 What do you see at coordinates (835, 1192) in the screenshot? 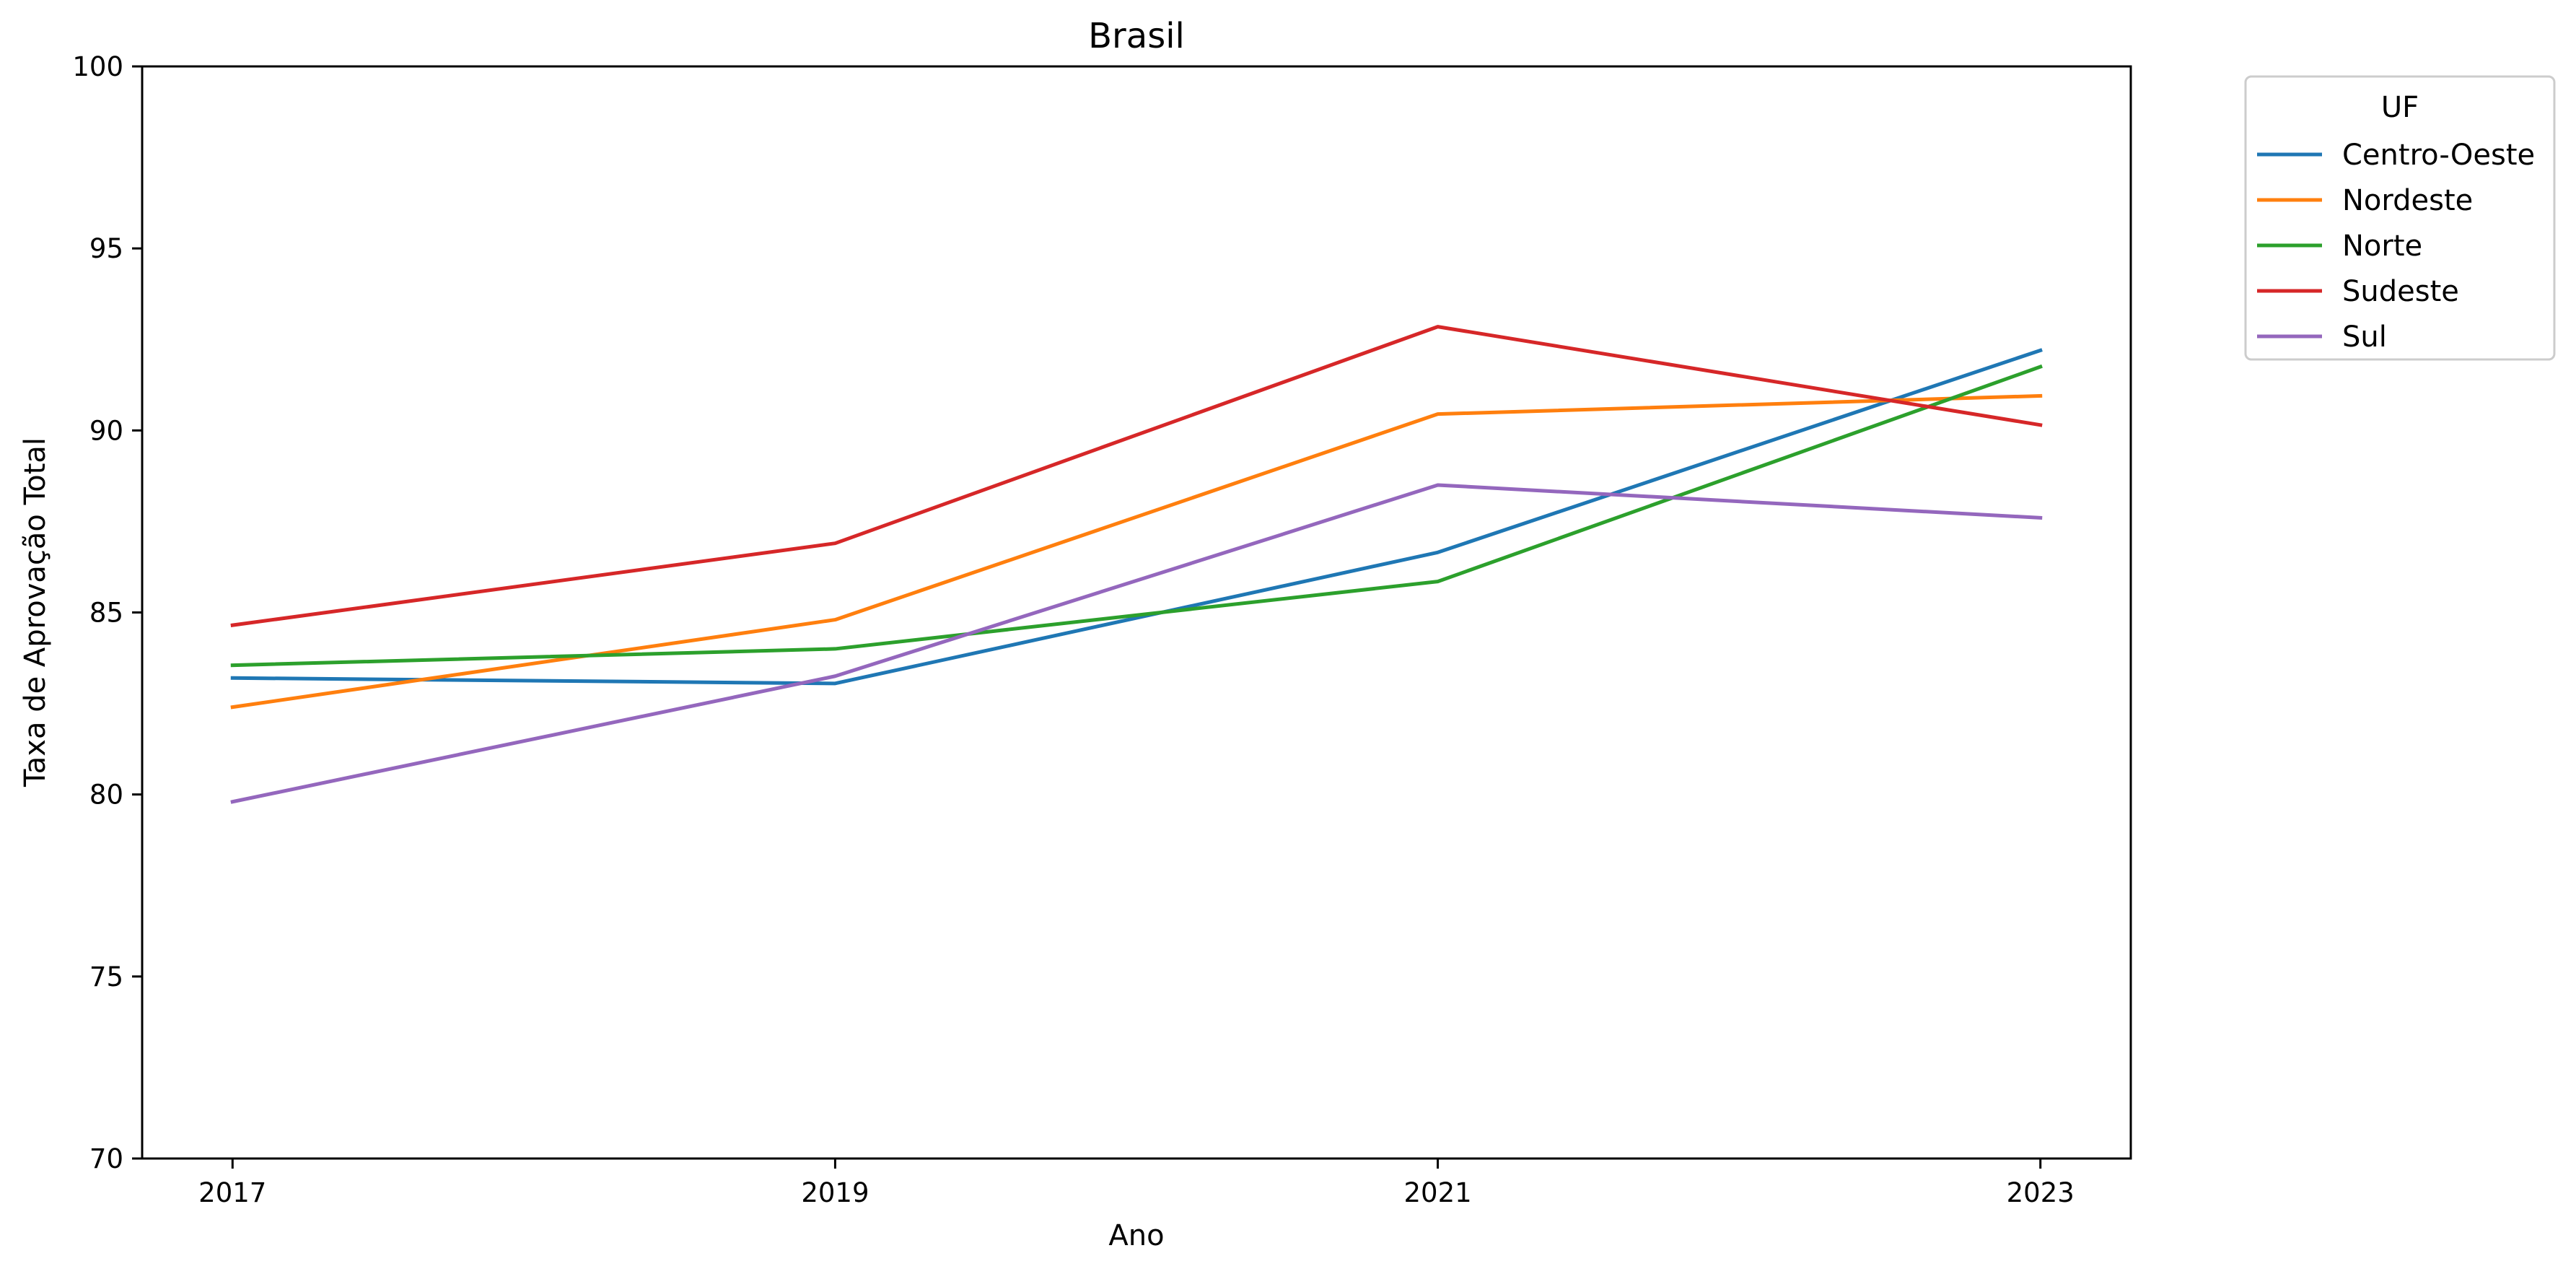
I see `x-tick-label: 2019` at bounding box center [835, 1192].